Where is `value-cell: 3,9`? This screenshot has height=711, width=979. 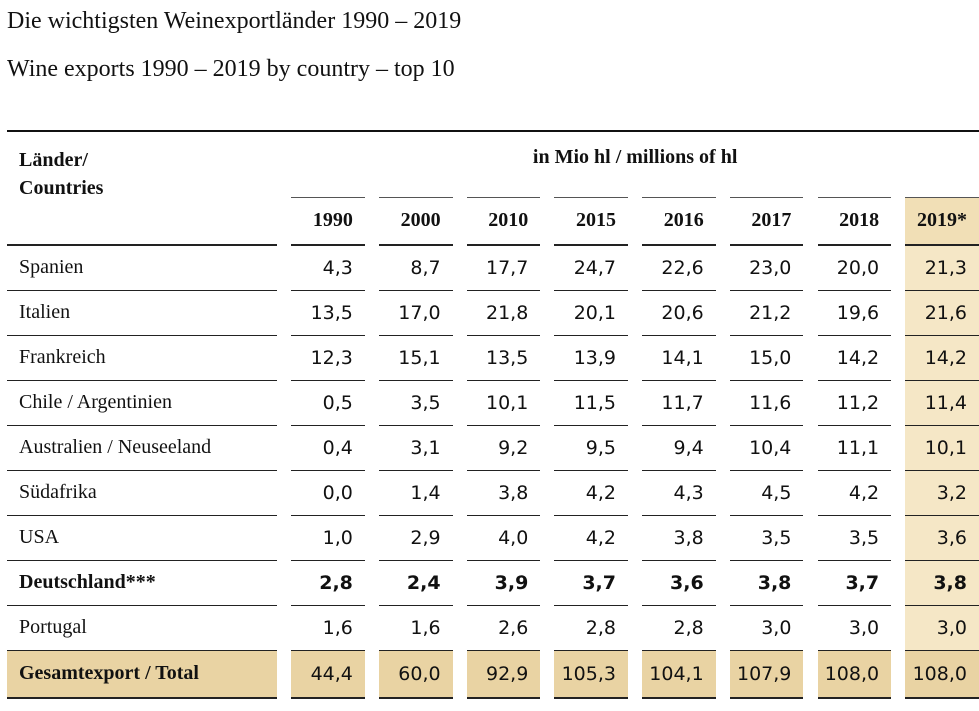
value-cell: 3,9 is located at coordinates (503, 583).